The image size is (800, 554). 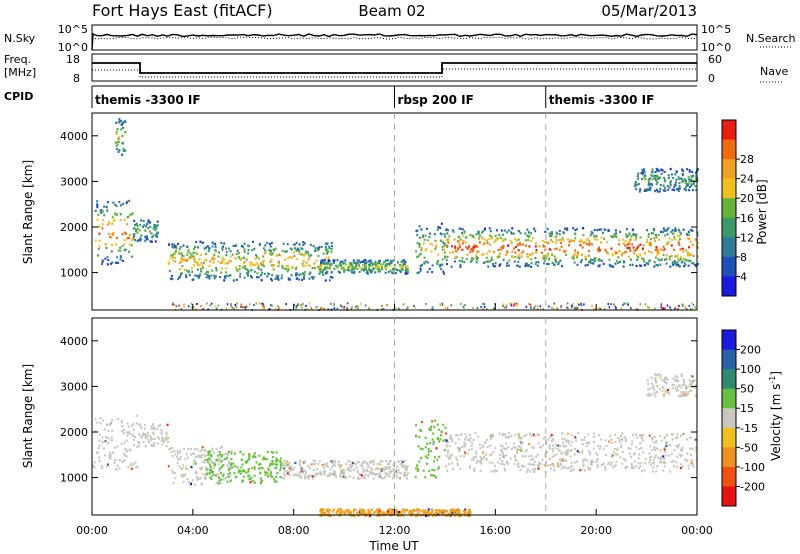 What do you see at coordinates (729, 208) in the screenshot?
I see `power-colorbar-frame` at bounding box center [729, 208].